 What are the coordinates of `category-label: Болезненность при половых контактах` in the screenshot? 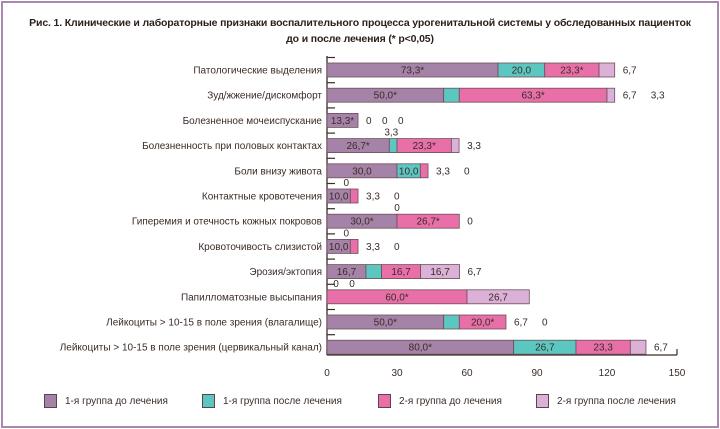 It's located at (232, 146).